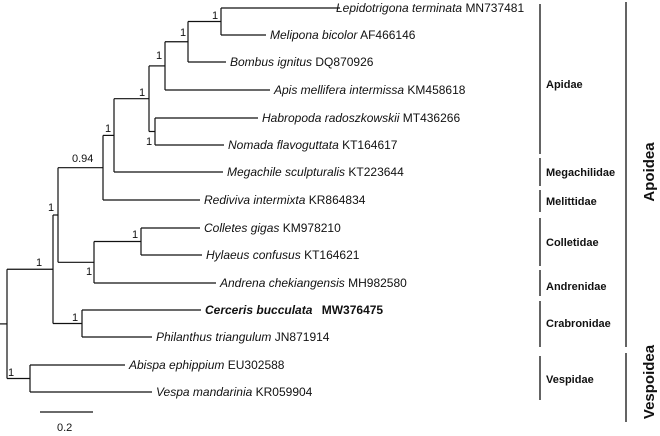 The height and width of the screenshot is (436, 660). I want to click on taxon-label: Rediviva intermixta KR864834, so click(285, 200).